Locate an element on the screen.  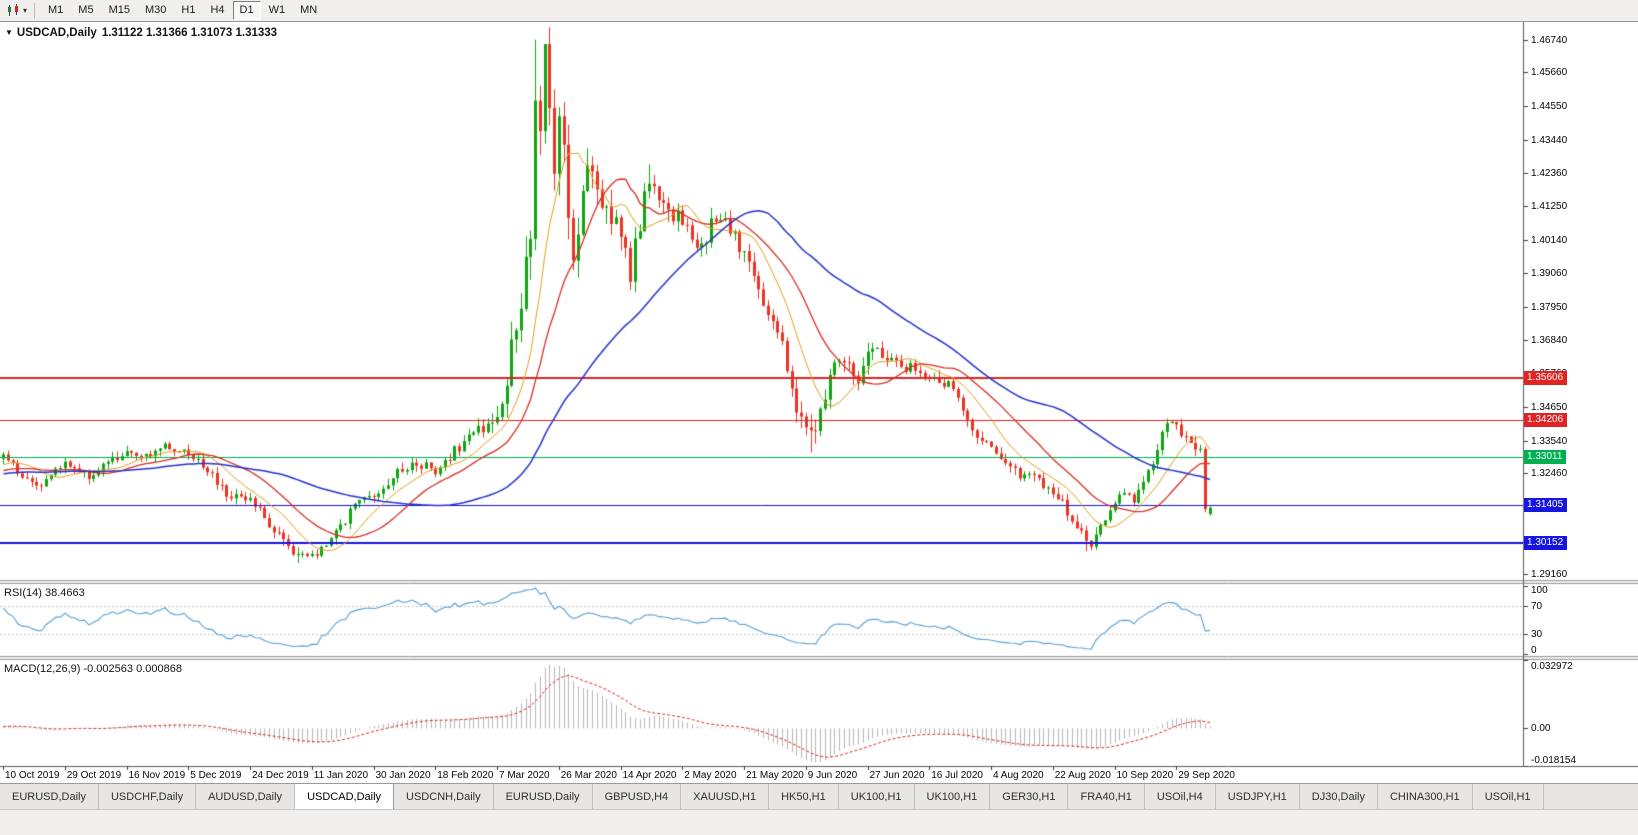
chart-tab-china300-h1: CHINA300,H1 is located at coordinates (1425, 796).